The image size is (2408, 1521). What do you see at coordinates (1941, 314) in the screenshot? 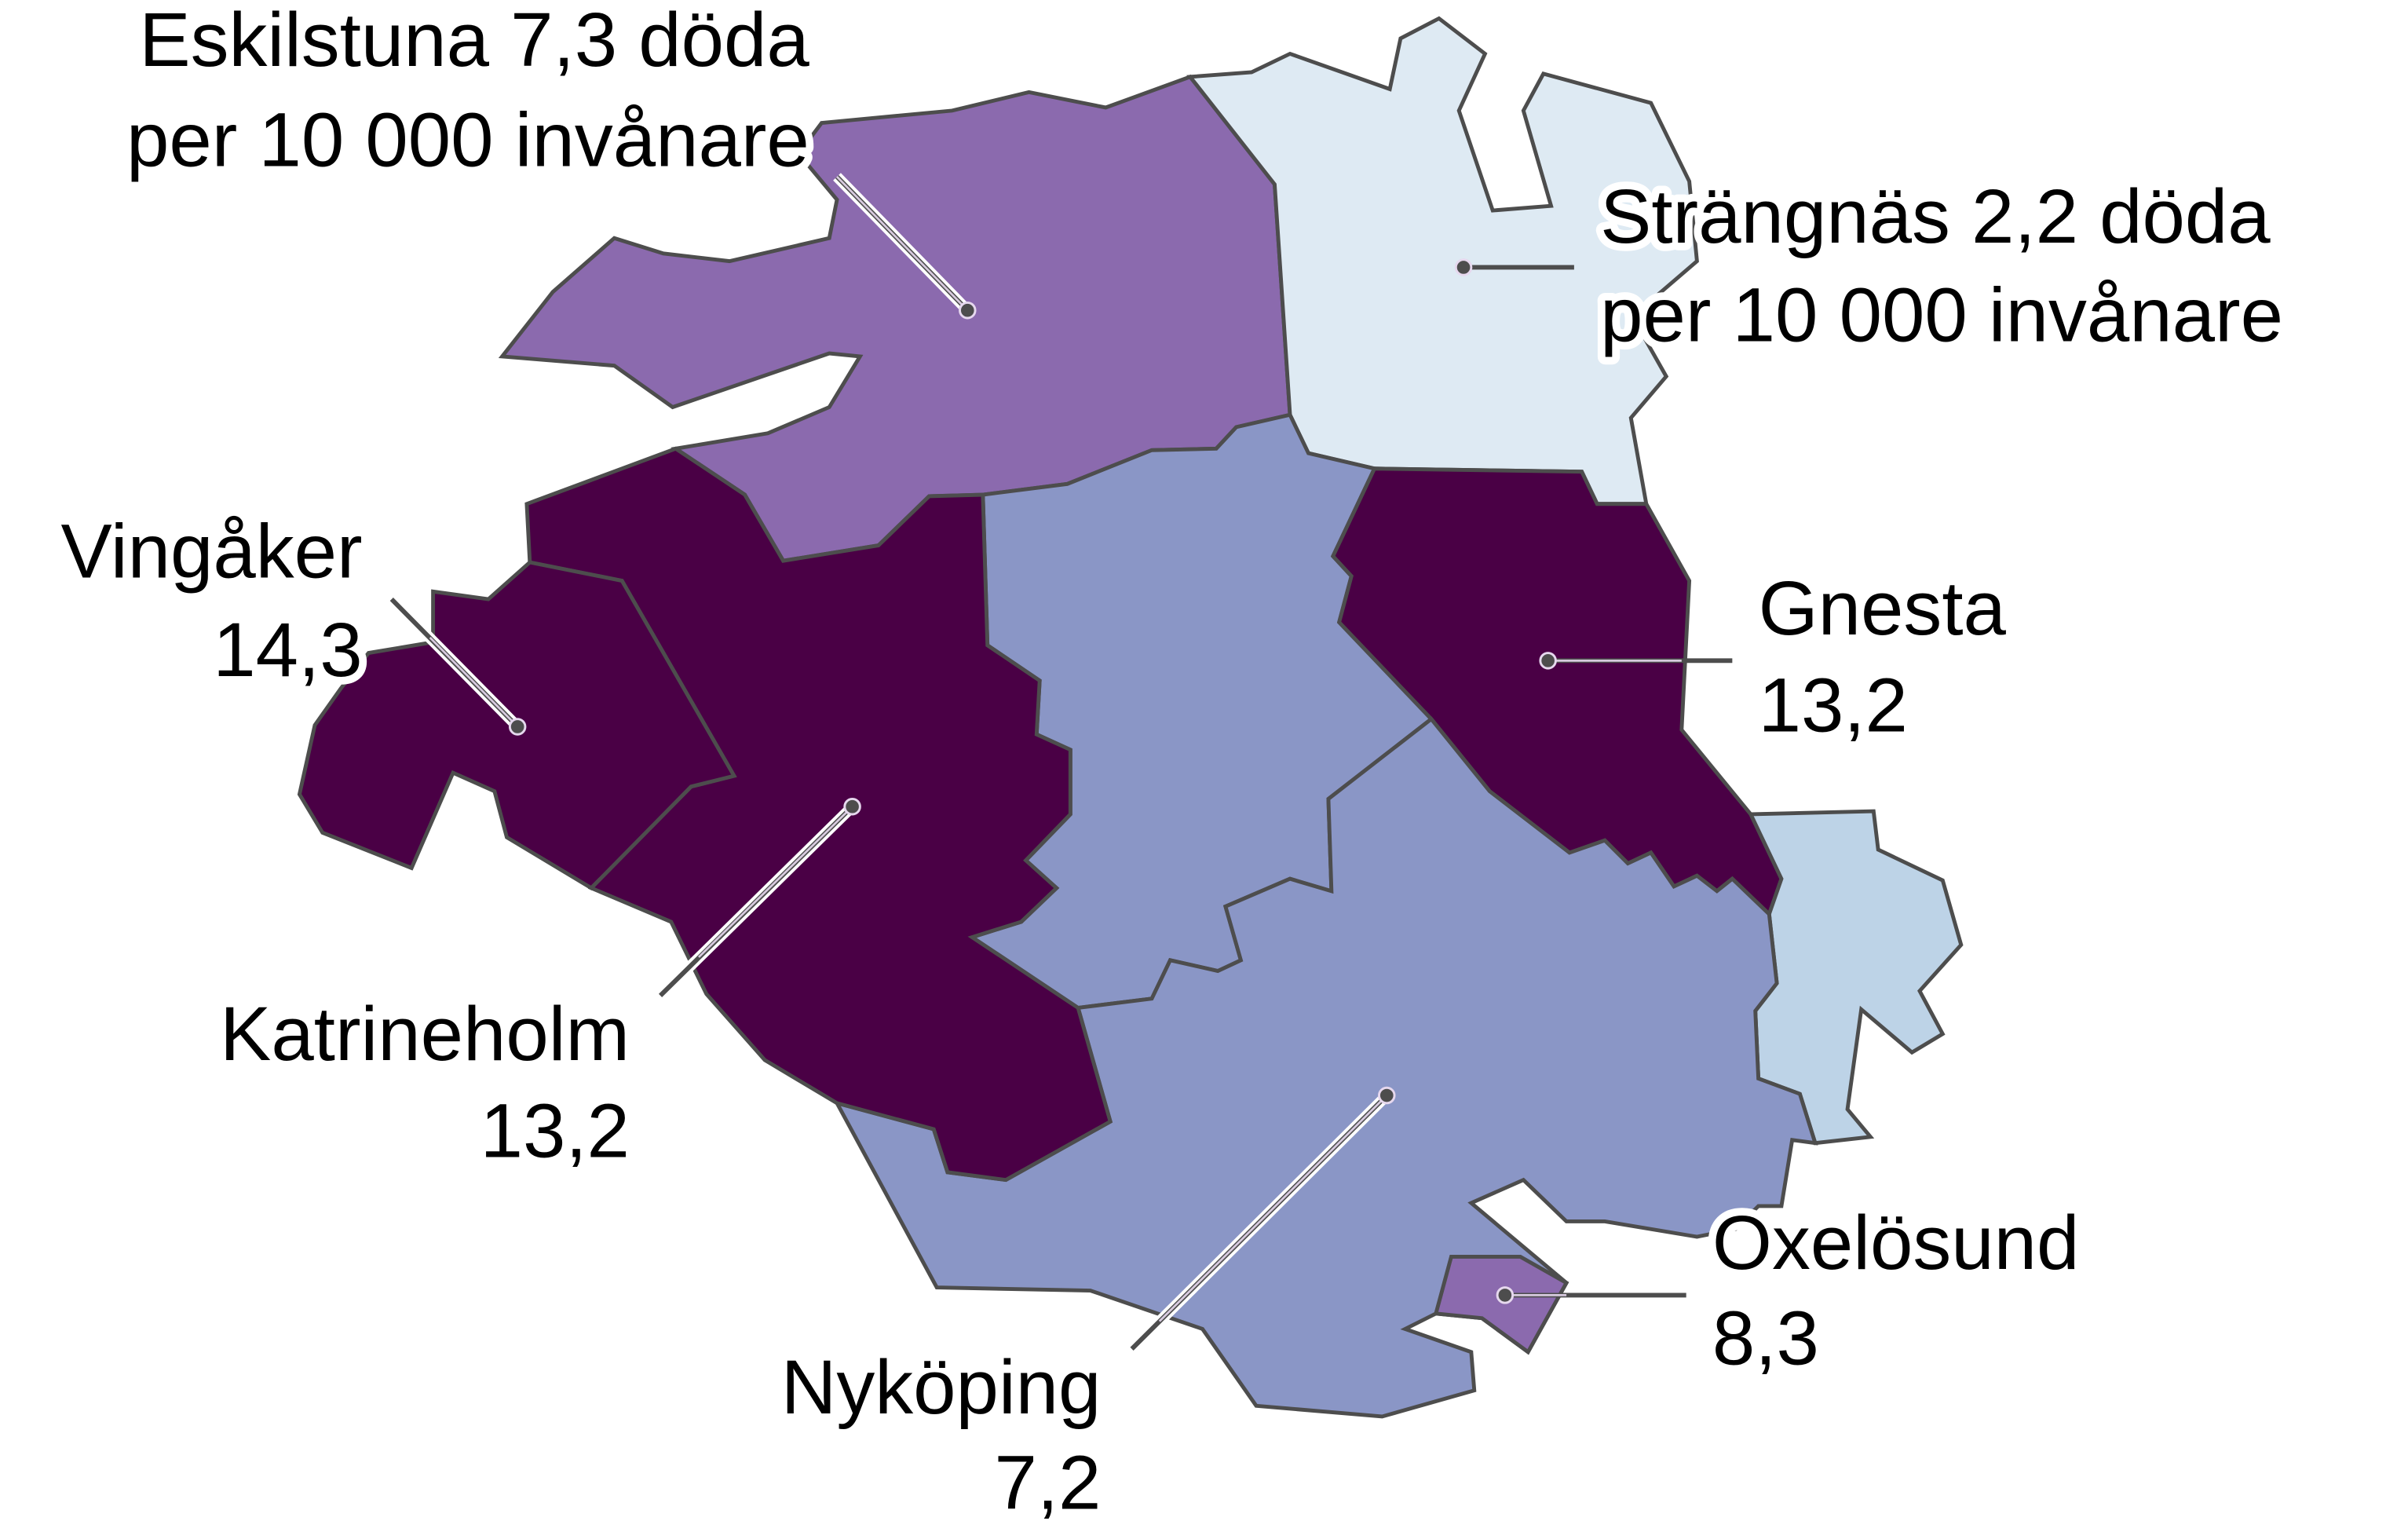
I see `label-strangnas-line2: per 10 000 invånare` at bounding box center [1941, 314].